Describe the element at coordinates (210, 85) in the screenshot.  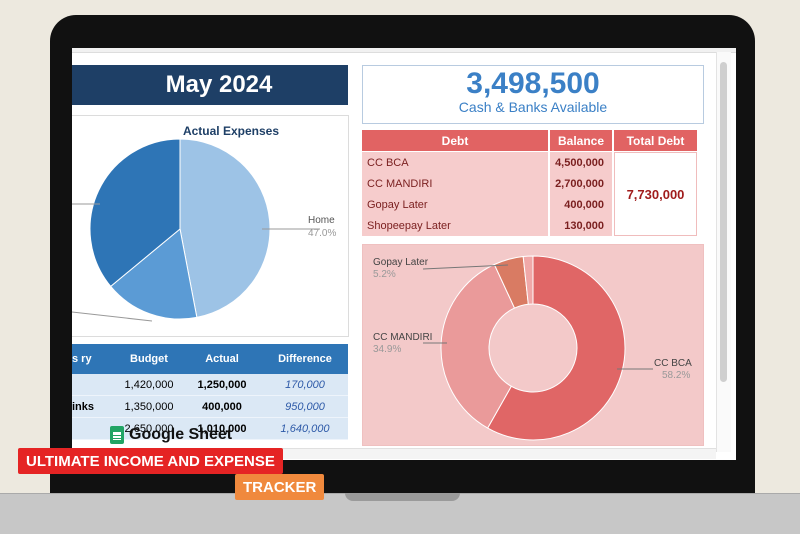
I see `month-title: May 2024` at that location.